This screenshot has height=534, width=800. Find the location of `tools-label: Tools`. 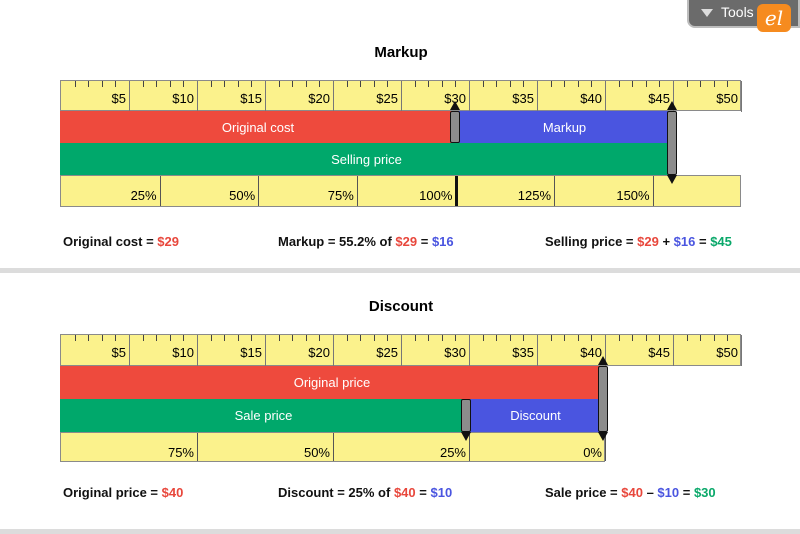

tools-label: Tools is located at coordinates (737, 12).